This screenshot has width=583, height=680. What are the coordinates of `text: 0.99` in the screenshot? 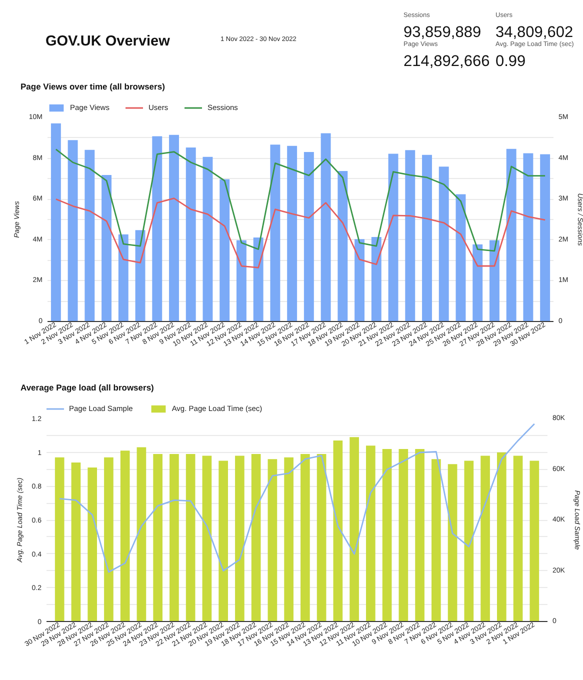 It's located at (511, 61).